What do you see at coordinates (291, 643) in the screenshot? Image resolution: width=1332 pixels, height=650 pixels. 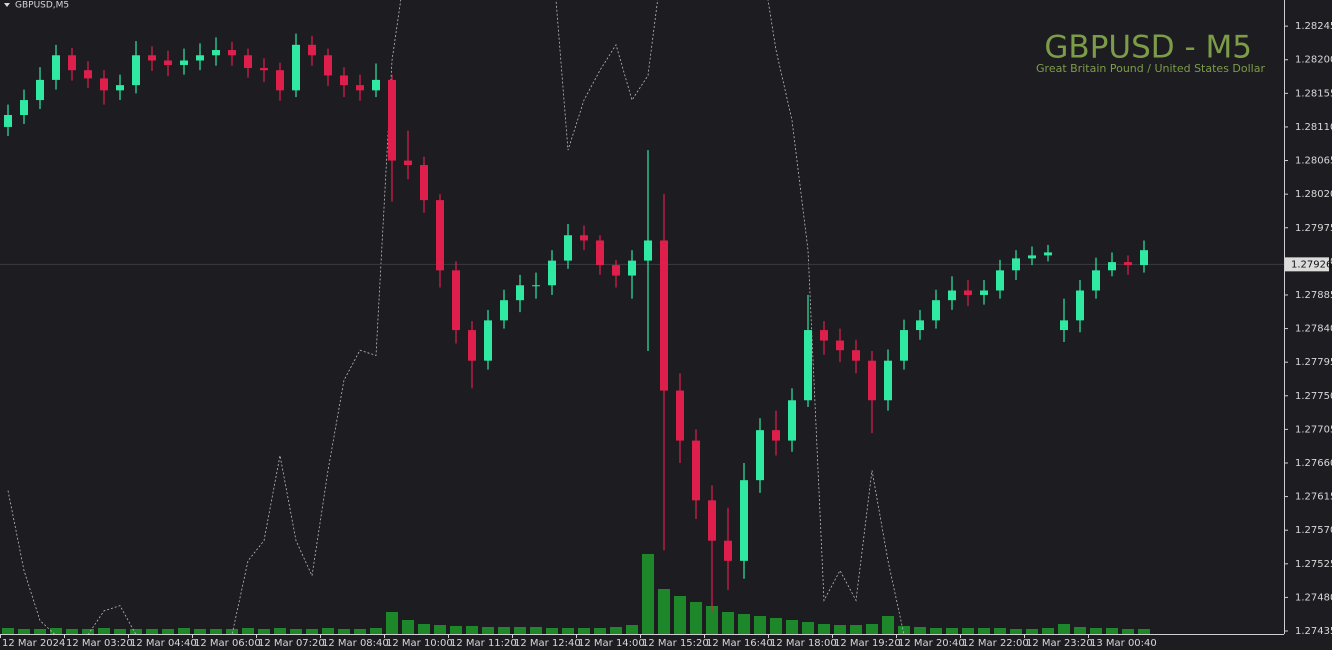 I see `x-tick-label: 12 Mar 07:20` at bounding box center [291, 643].